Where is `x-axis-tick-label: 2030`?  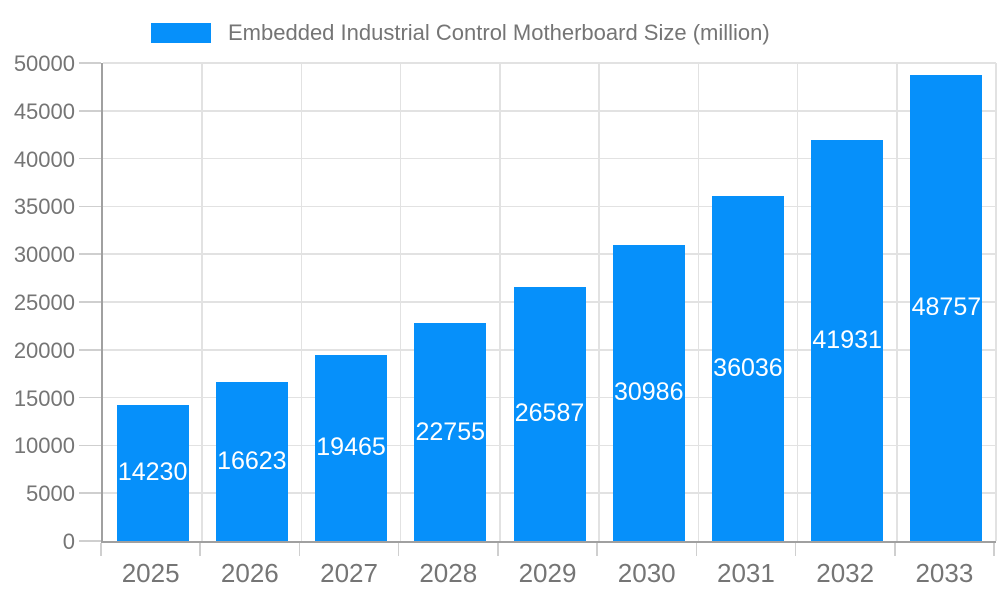
x-axis-tick-label: 2030 is located at coordinates (646, 573).